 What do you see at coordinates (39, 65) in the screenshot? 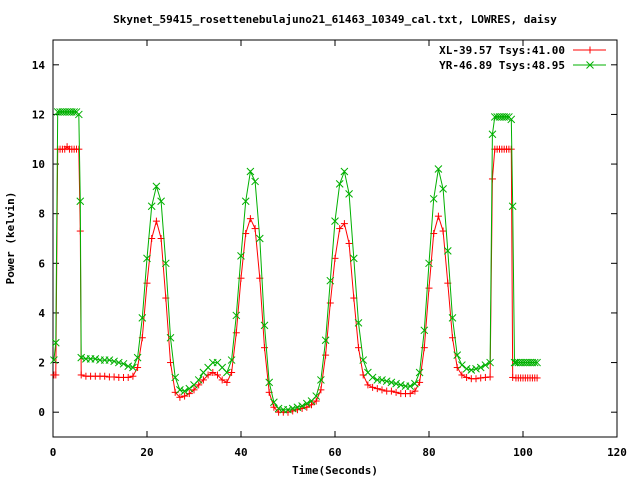
I see `y-tick-label: 14` at bounding box center [39, 65].